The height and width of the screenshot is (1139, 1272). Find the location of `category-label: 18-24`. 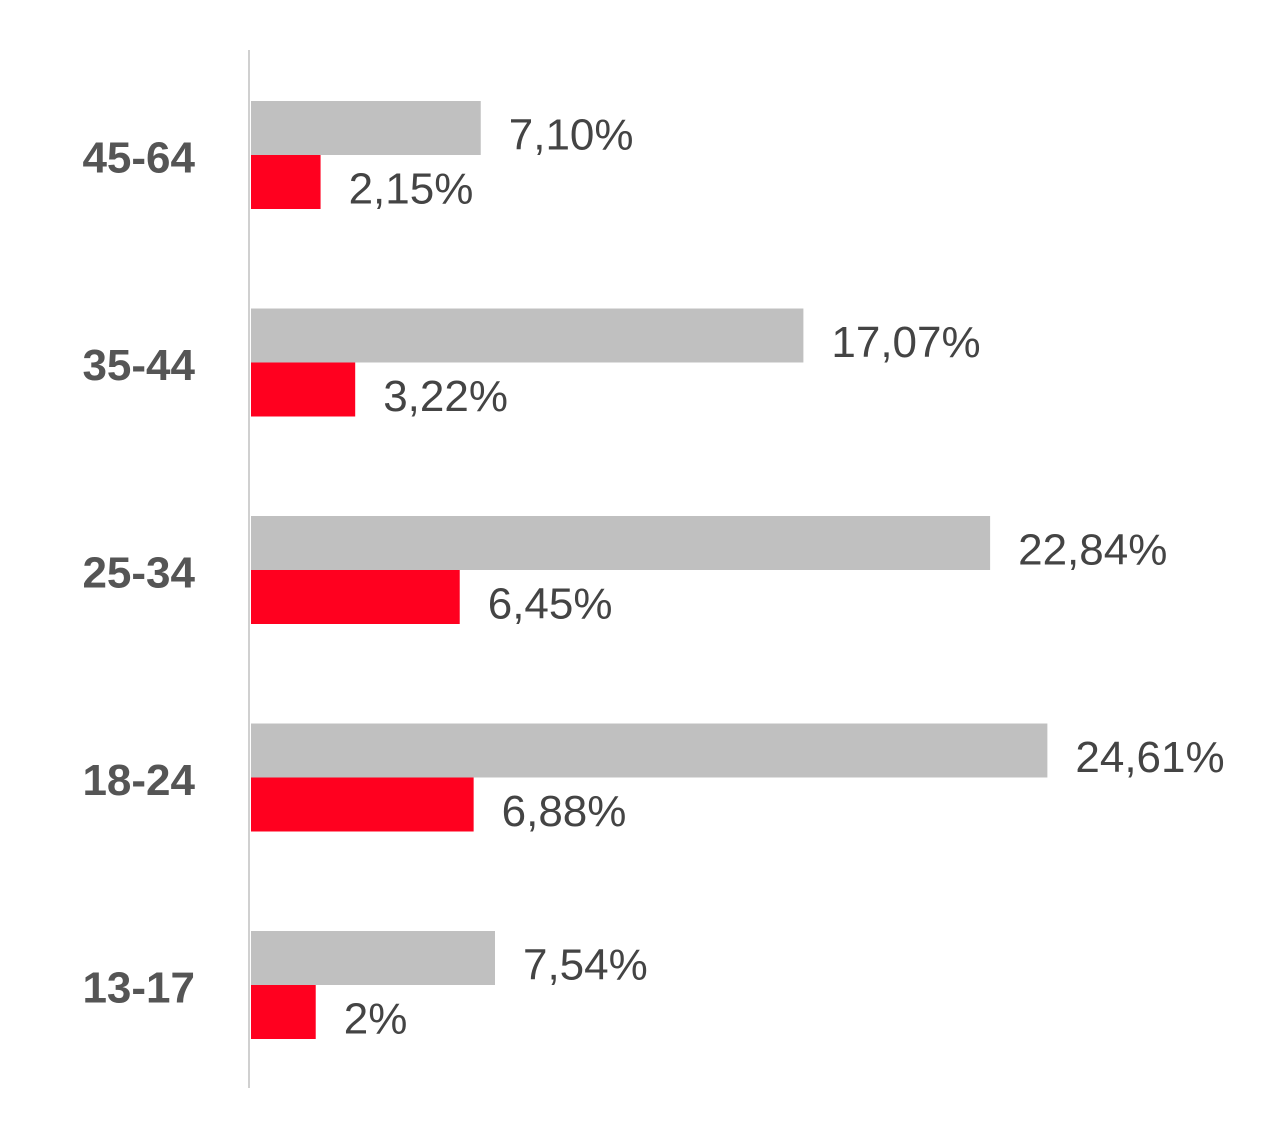

category-label: 18-24 is located at coordinates (138, 780).